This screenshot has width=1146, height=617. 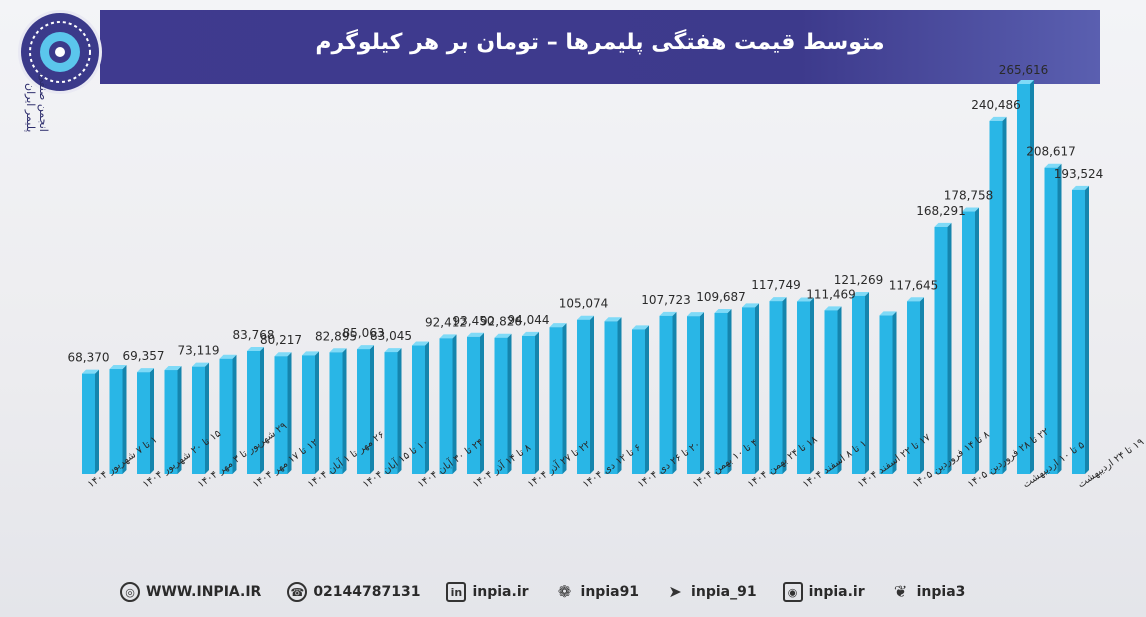 What do you see at coordinates (996, 105) in the screenshot?
I see `value-label: 240,486` at bounding box center [996, 105].